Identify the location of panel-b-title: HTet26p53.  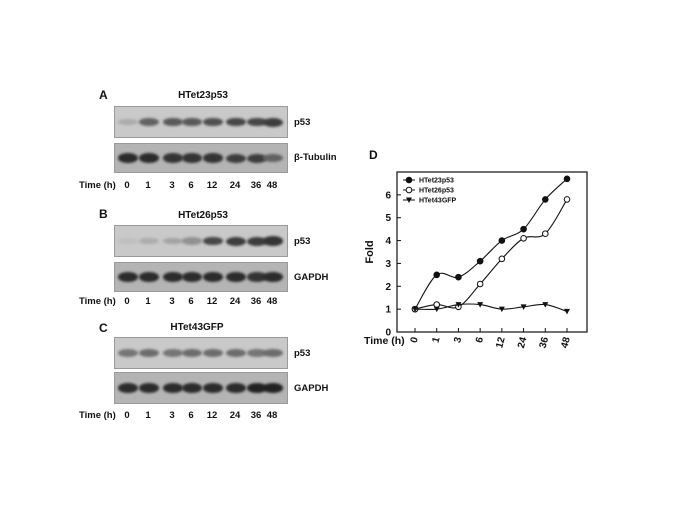
(203, 215).